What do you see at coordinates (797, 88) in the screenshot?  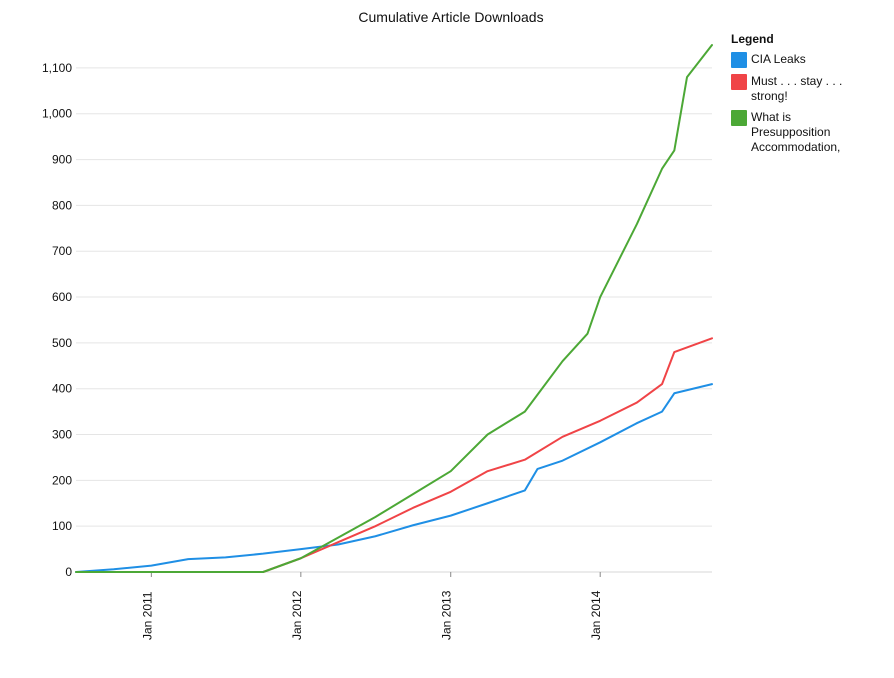 I see `legend-label: Must . . . stay . . . strong!` at bounding box center [797, 88].